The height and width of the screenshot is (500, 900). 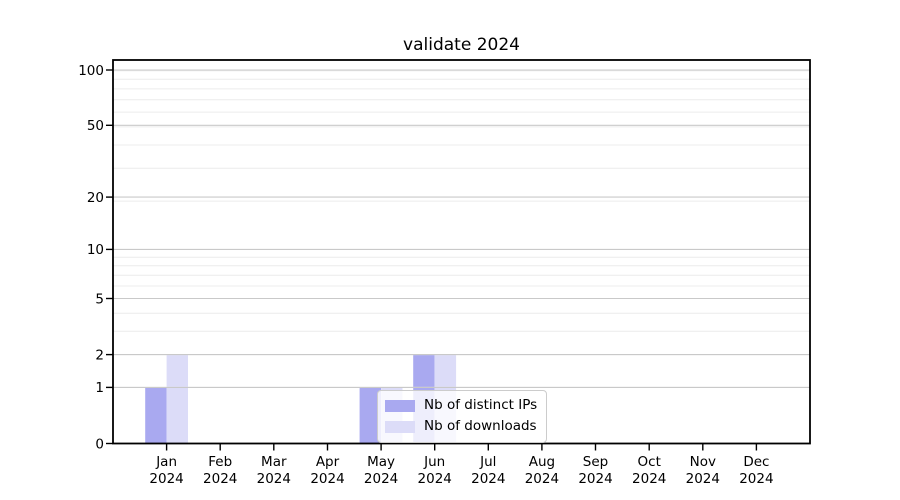 I want to click on x-tick-label-jun: Jun, so click(x=434, y=462).